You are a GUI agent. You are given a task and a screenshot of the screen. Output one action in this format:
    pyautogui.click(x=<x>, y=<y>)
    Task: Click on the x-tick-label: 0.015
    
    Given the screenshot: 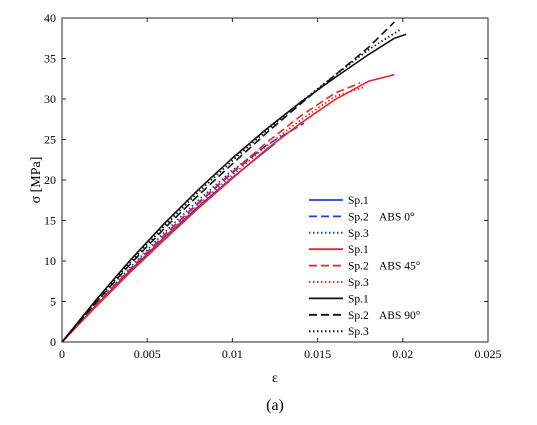 What is the action you would take?
    pyautogui.click(x=317, y=354)
    